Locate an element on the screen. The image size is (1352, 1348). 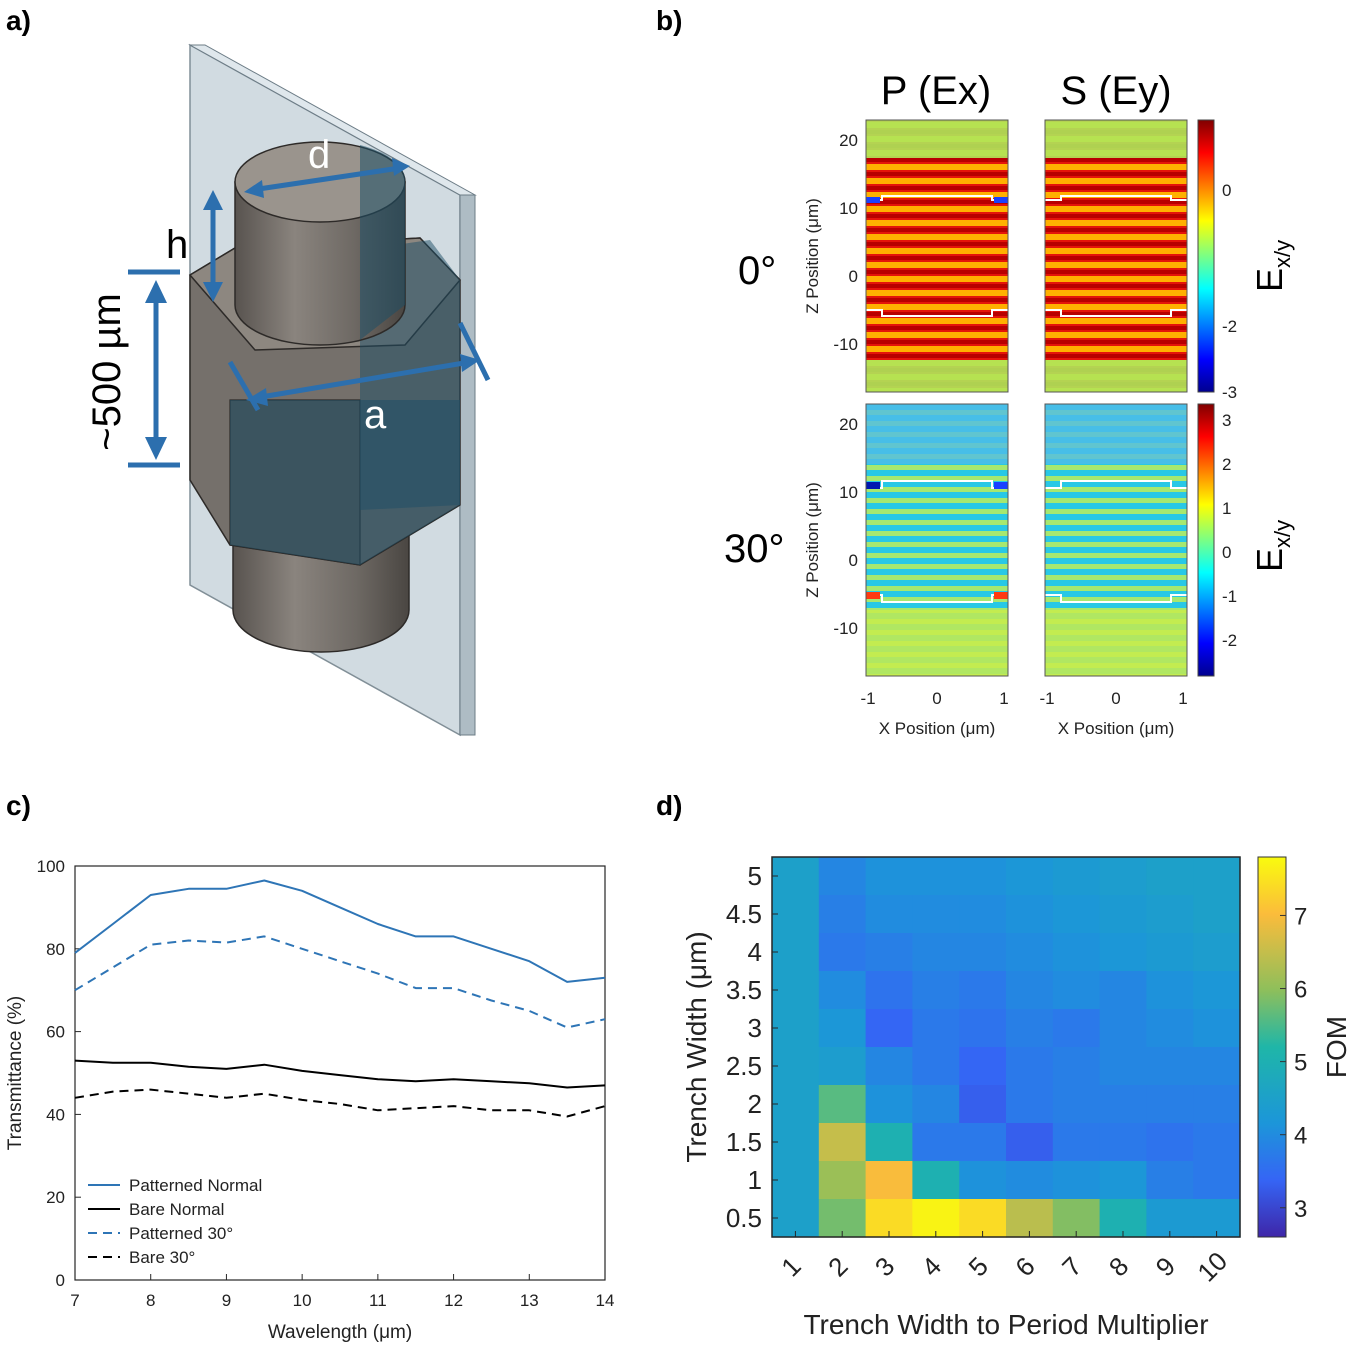
colorbar-top is located at coordinates (1206, 256).